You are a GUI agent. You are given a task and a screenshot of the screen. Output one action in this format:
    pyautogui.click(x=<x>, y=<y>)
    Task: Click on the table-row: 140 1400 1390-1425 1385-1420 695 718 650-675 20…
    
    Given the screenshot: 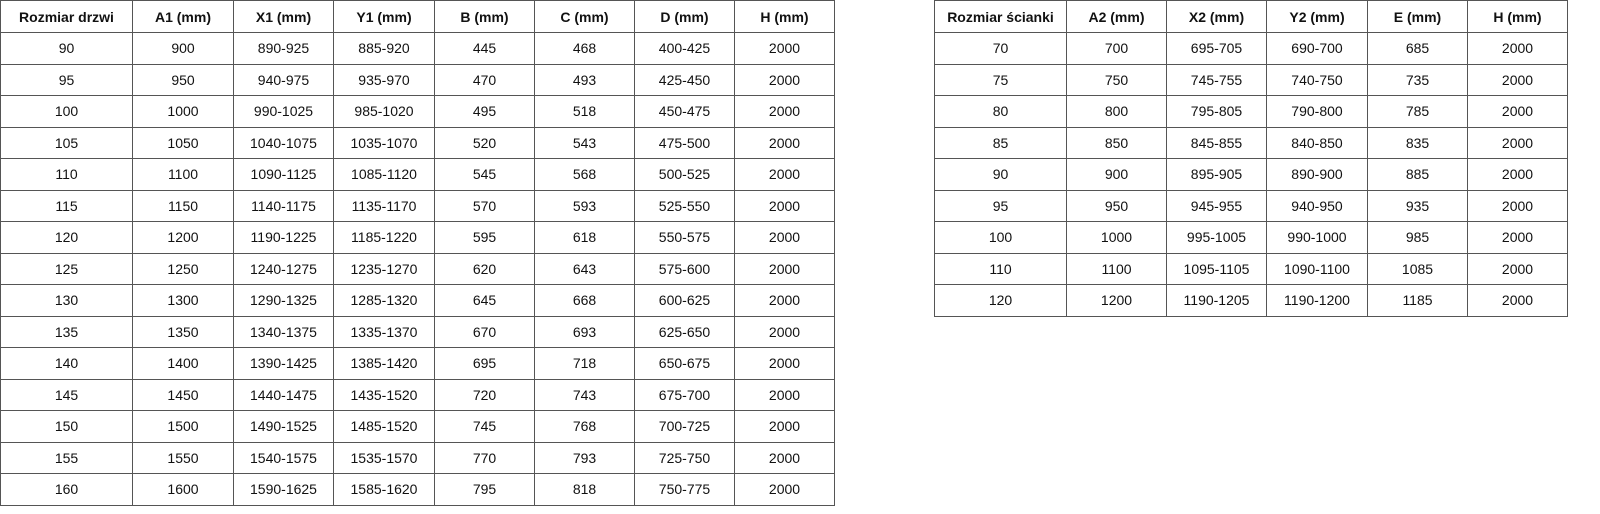 What is the action you would take?
    pyautogui.click(x=417, y=363)
    